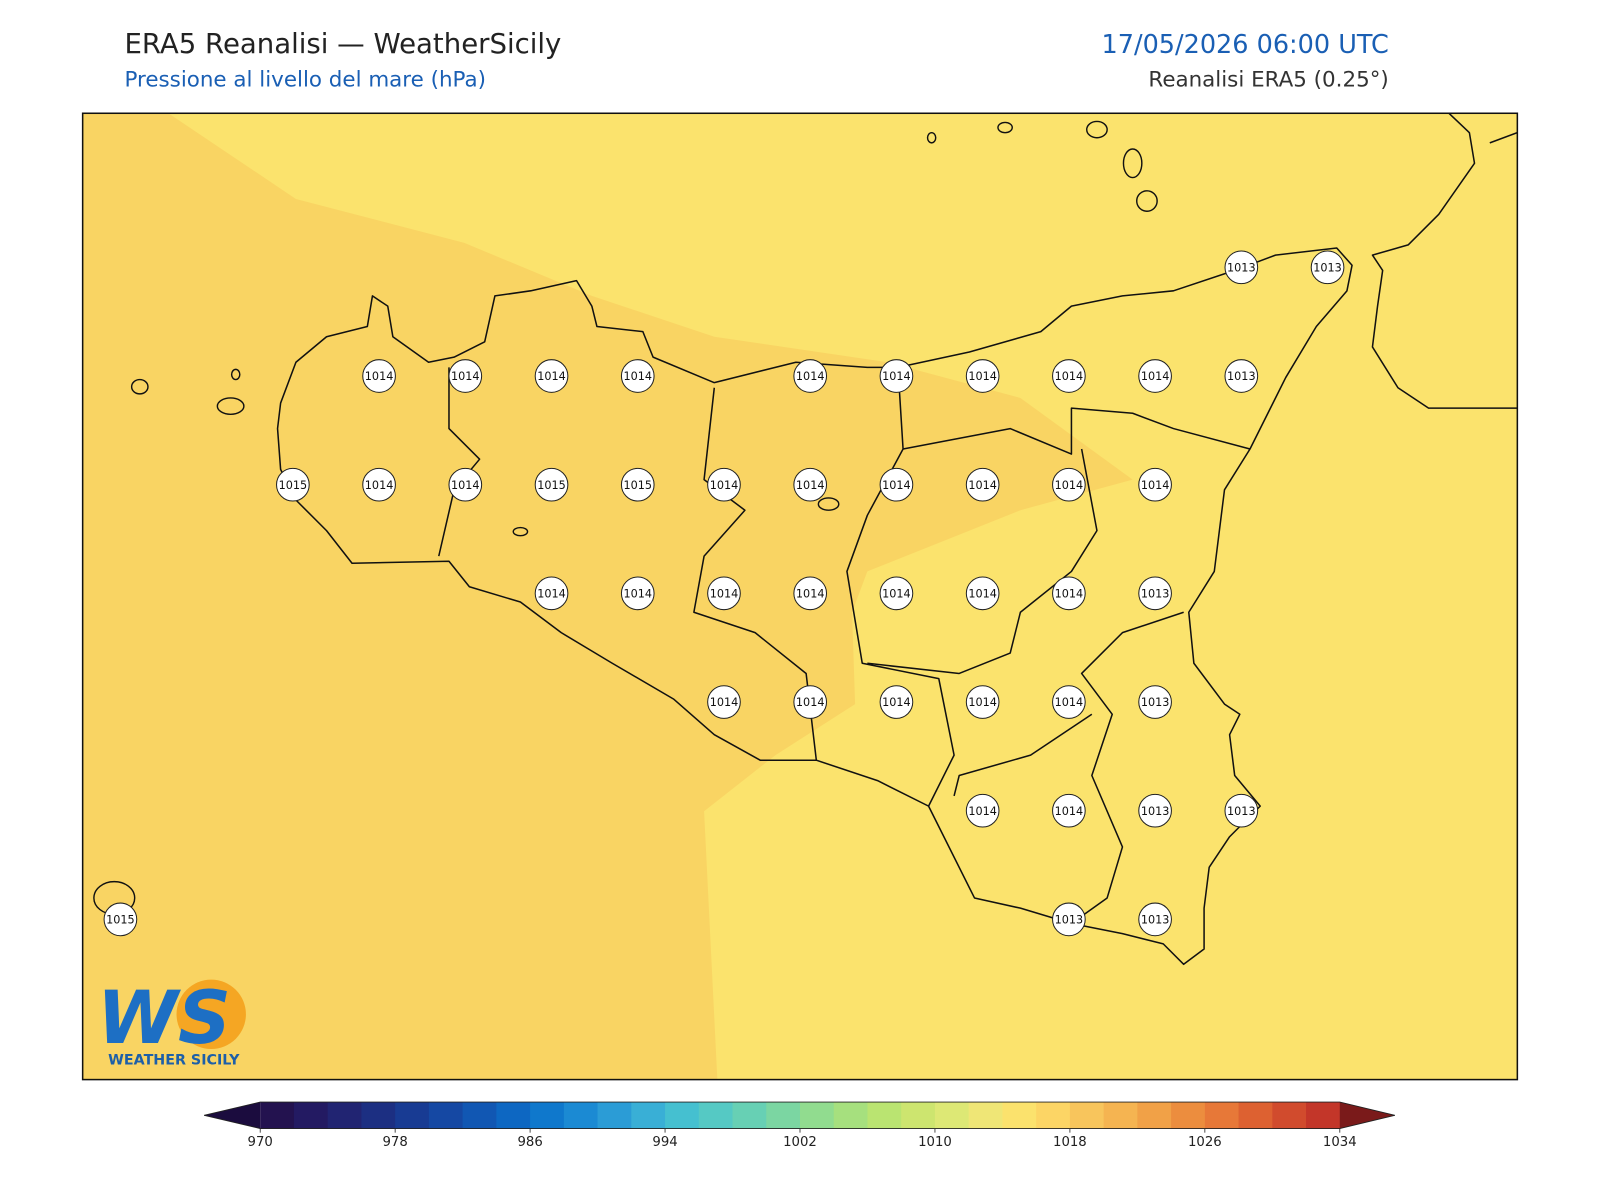 The height and width of the screenshot is (1200, 1600). I want to click on colorbar-tick-label: 986, so click(529, 1142).